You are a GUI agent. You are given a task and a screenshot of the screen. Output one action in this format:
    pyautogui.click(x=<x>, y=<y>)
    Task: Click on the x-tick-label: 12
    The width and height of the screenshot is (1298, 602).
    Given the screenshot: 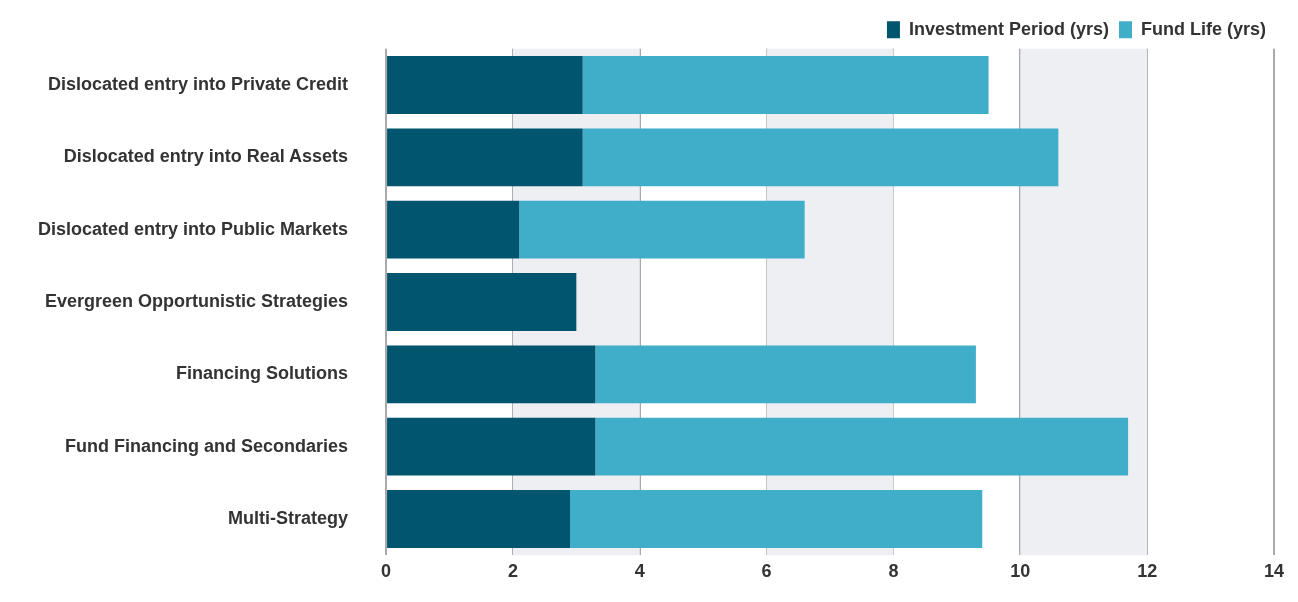 What is the action you would take?
    pyautogui.click(x=1147, y=570)
    